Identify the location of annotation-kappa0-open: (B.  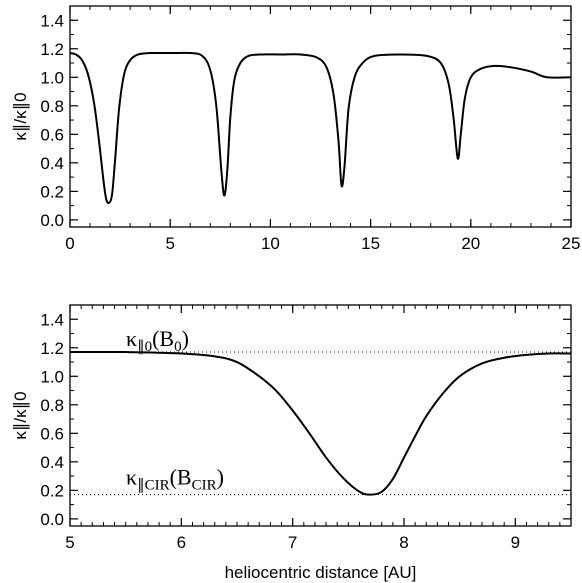
(163, 338).